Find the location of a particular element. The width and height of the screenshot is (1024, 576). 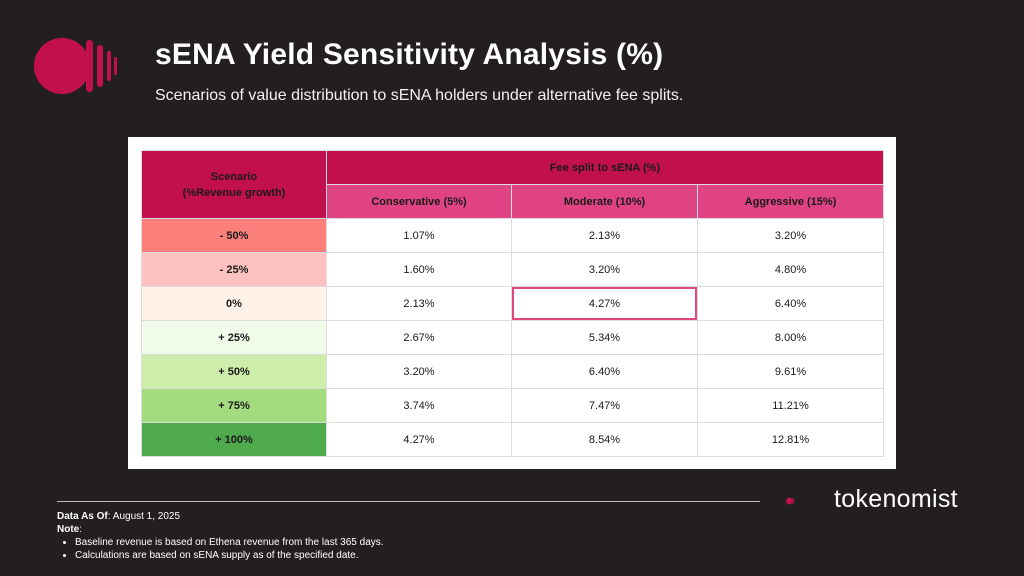

scenario-cell: + 100% is located at coordinates (234, 439).